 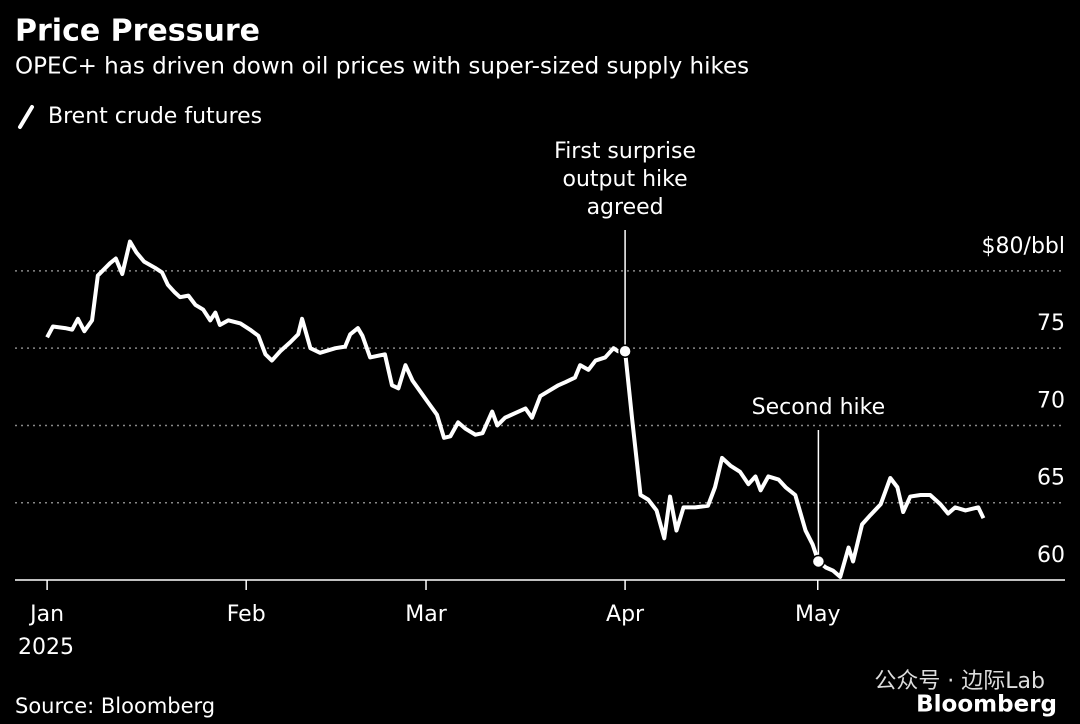 What do you see at coordinates (959, 681) in the screenshot?
I see `watermark: 公众号 · 边际Lab` at bounding box center [959, 681].